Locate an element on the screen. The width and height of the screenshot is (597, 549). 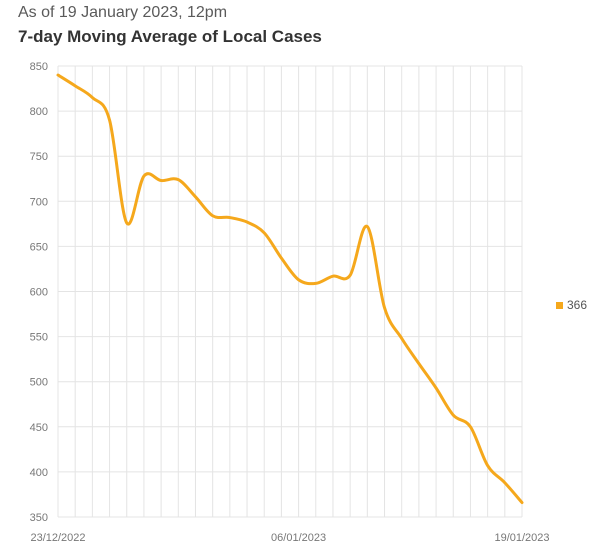
x-tick-label: 19/01/2023 is located at coordinates (521, 538).